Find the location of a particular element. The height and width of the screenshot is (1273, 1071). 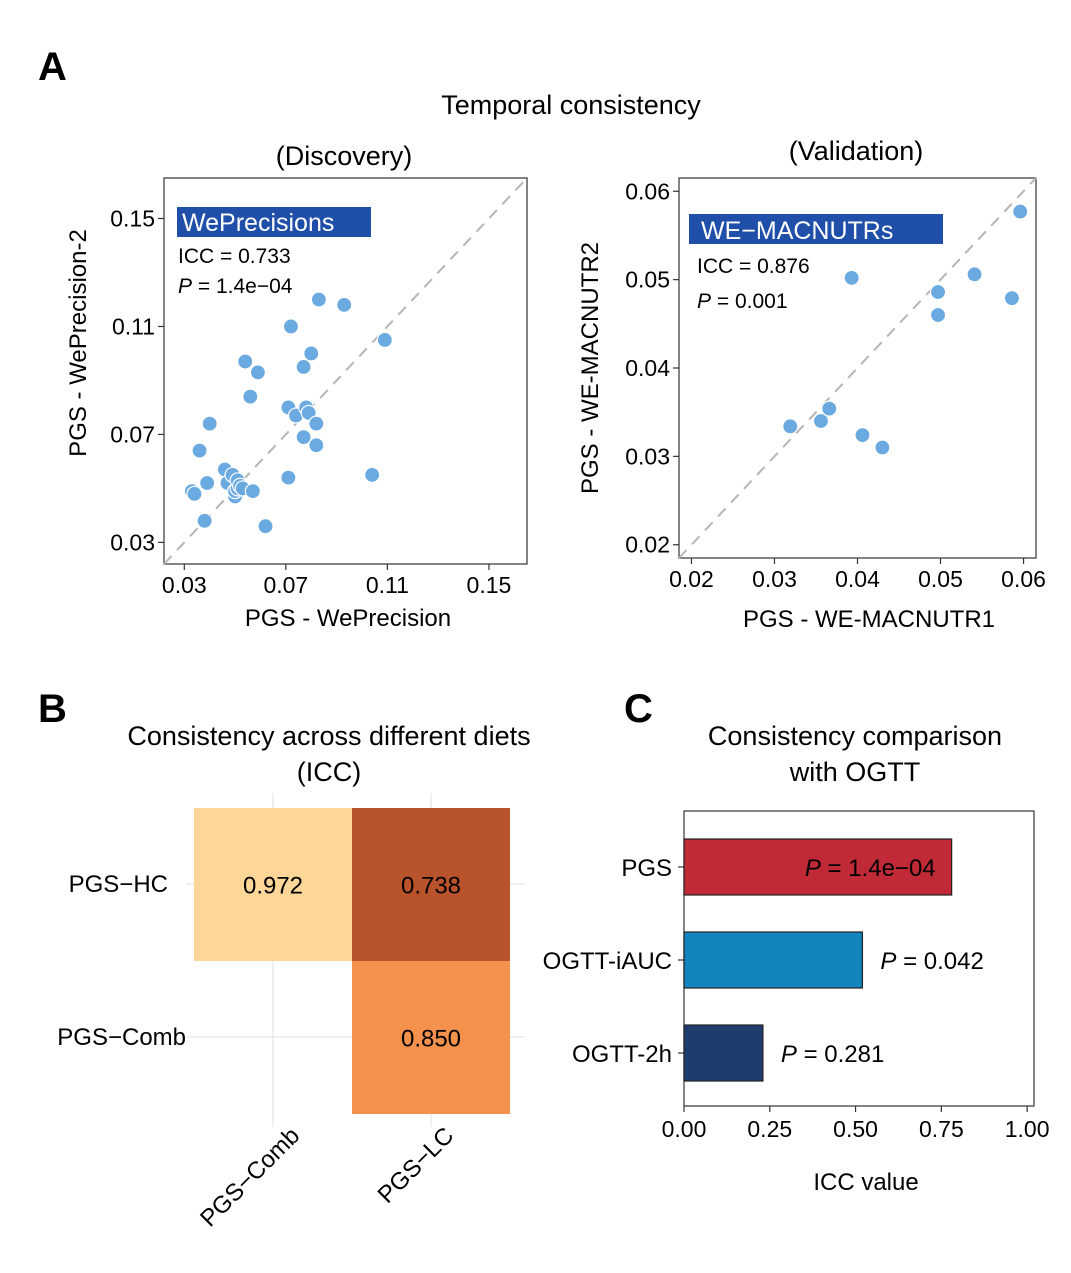

discovery-title: (Discovery) is located at coordinates (344, 156).